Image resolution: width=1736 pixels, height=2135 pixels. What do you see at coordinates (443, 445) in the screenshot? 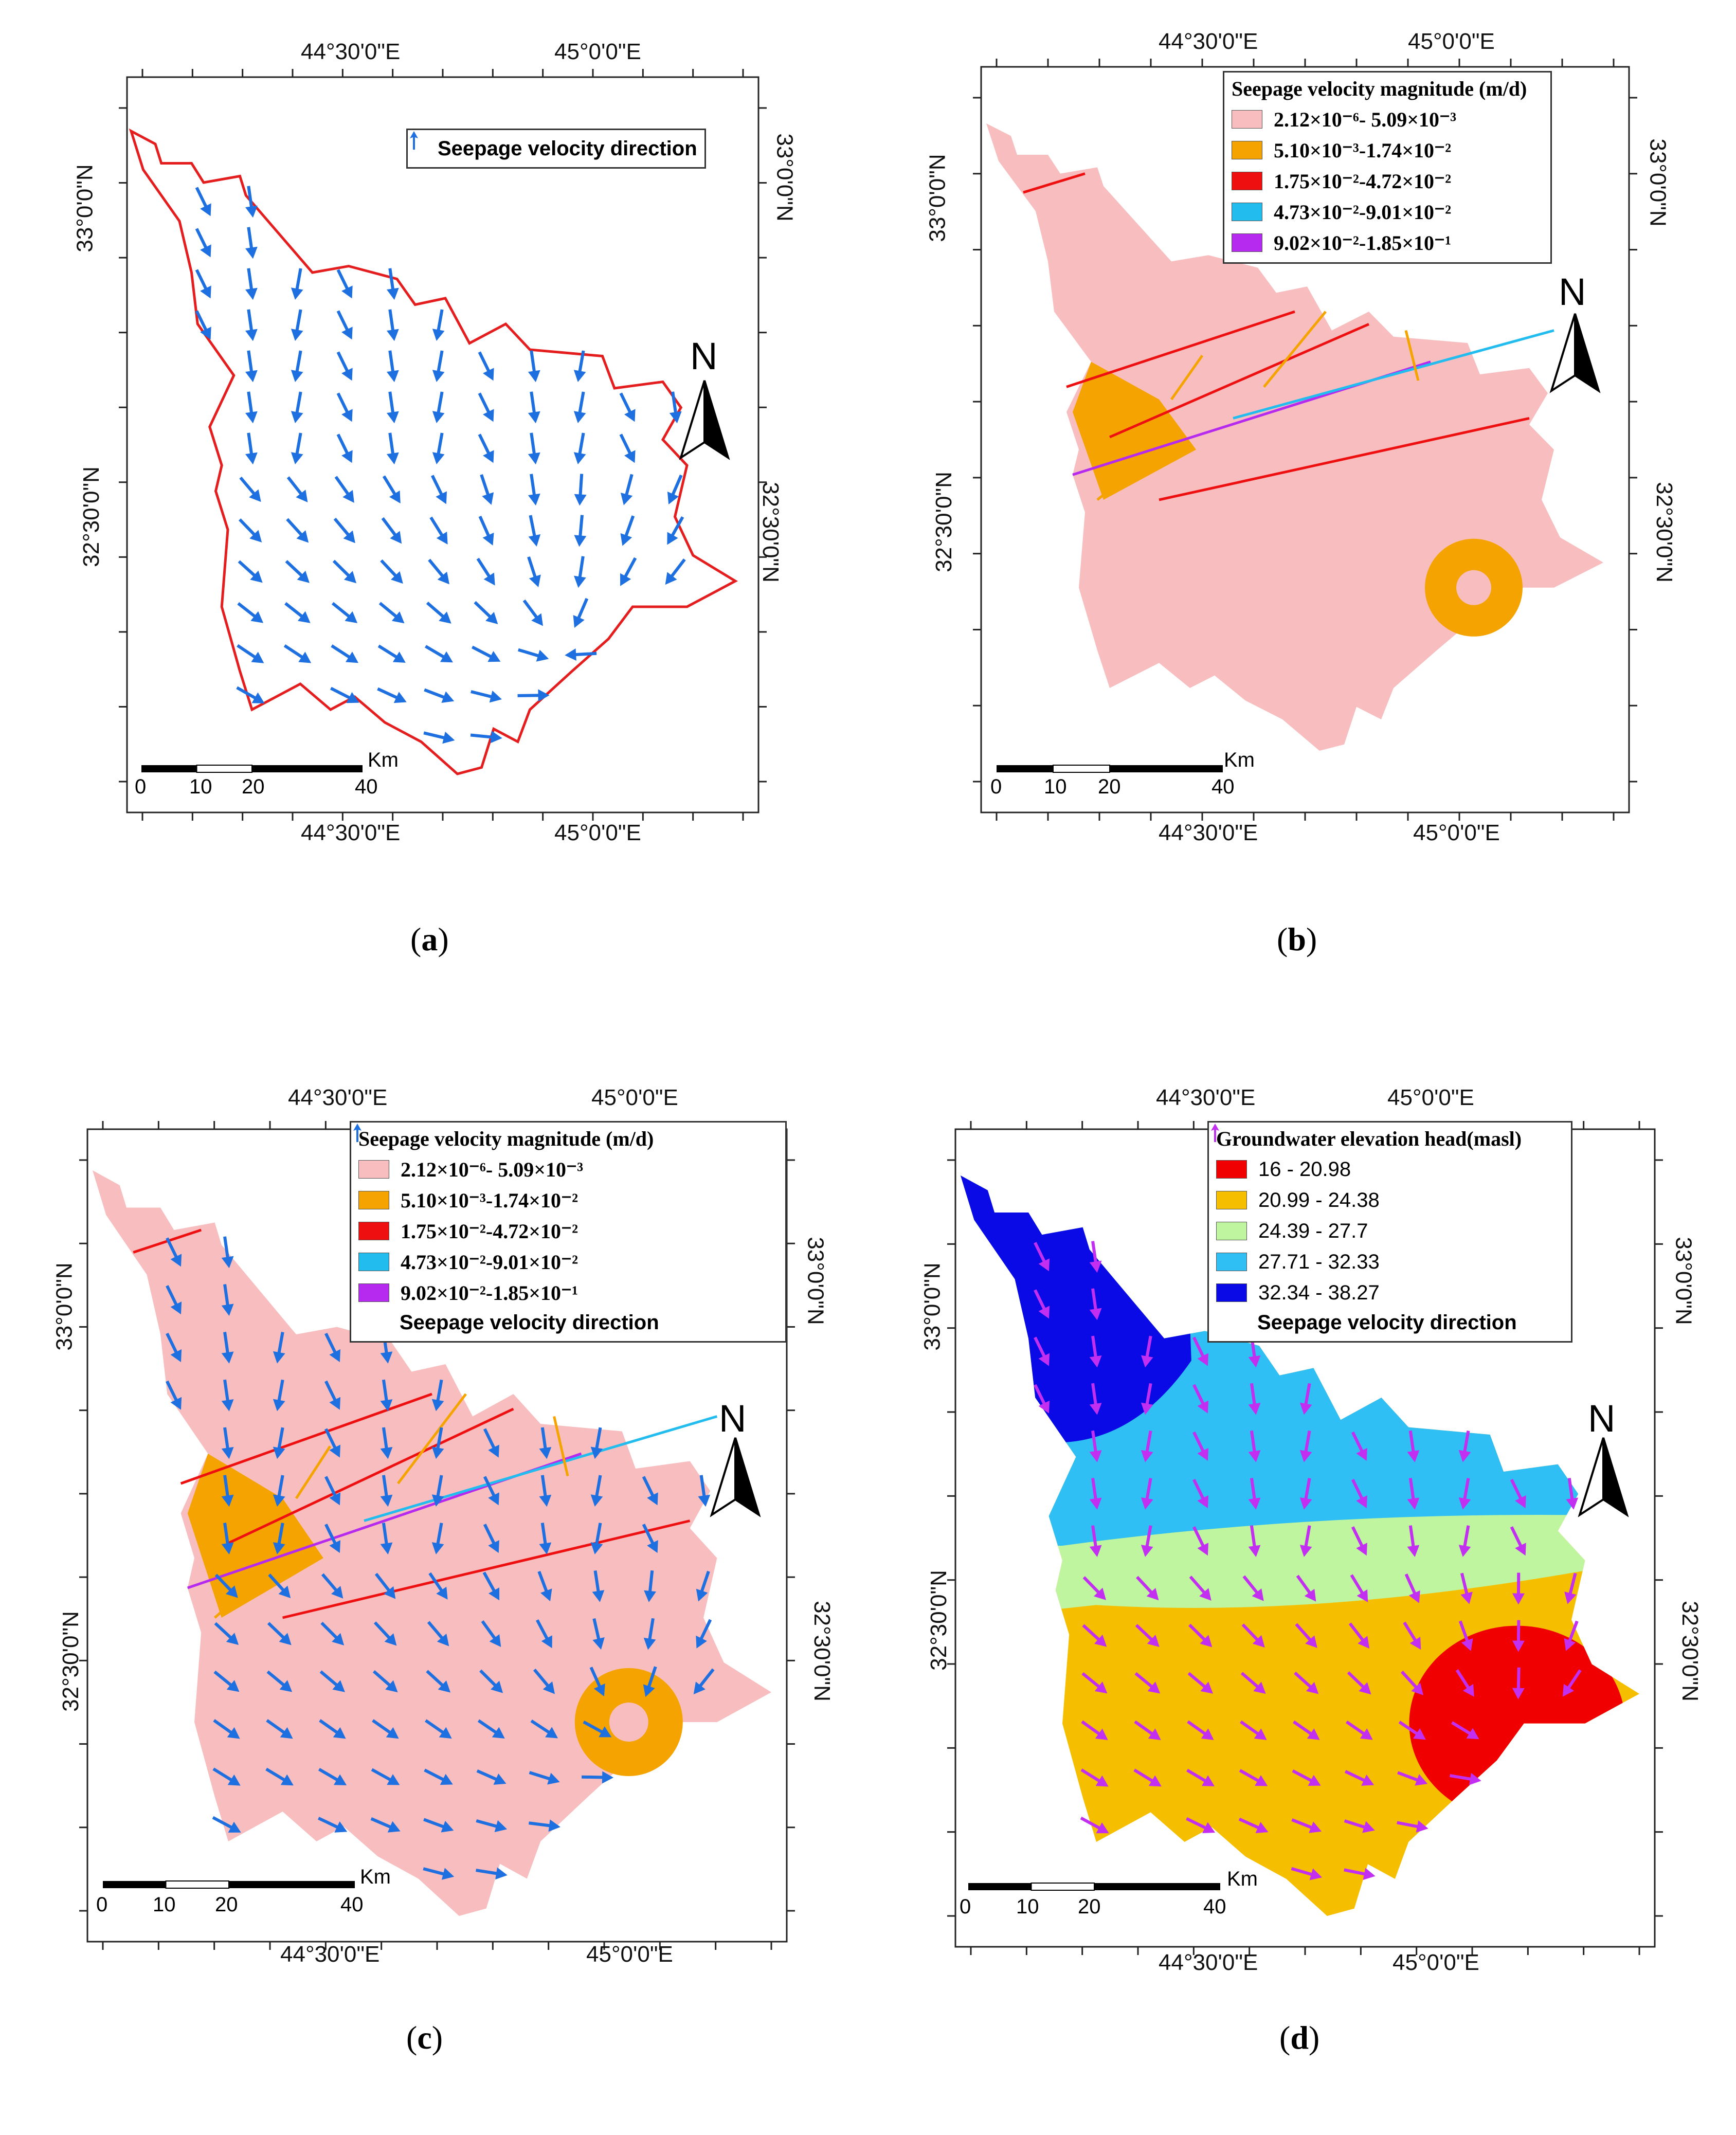
I see `map-frame-a` at bounding box center [443, 445].